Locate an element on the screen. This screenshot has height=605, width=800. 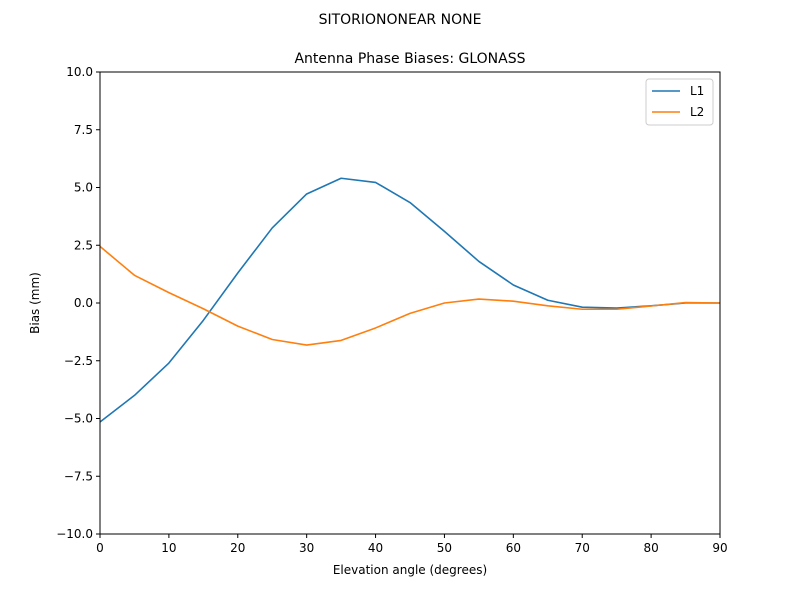
chart-title: Antenna Phase Biases: GLONASS is located at coordinates (409, 59).